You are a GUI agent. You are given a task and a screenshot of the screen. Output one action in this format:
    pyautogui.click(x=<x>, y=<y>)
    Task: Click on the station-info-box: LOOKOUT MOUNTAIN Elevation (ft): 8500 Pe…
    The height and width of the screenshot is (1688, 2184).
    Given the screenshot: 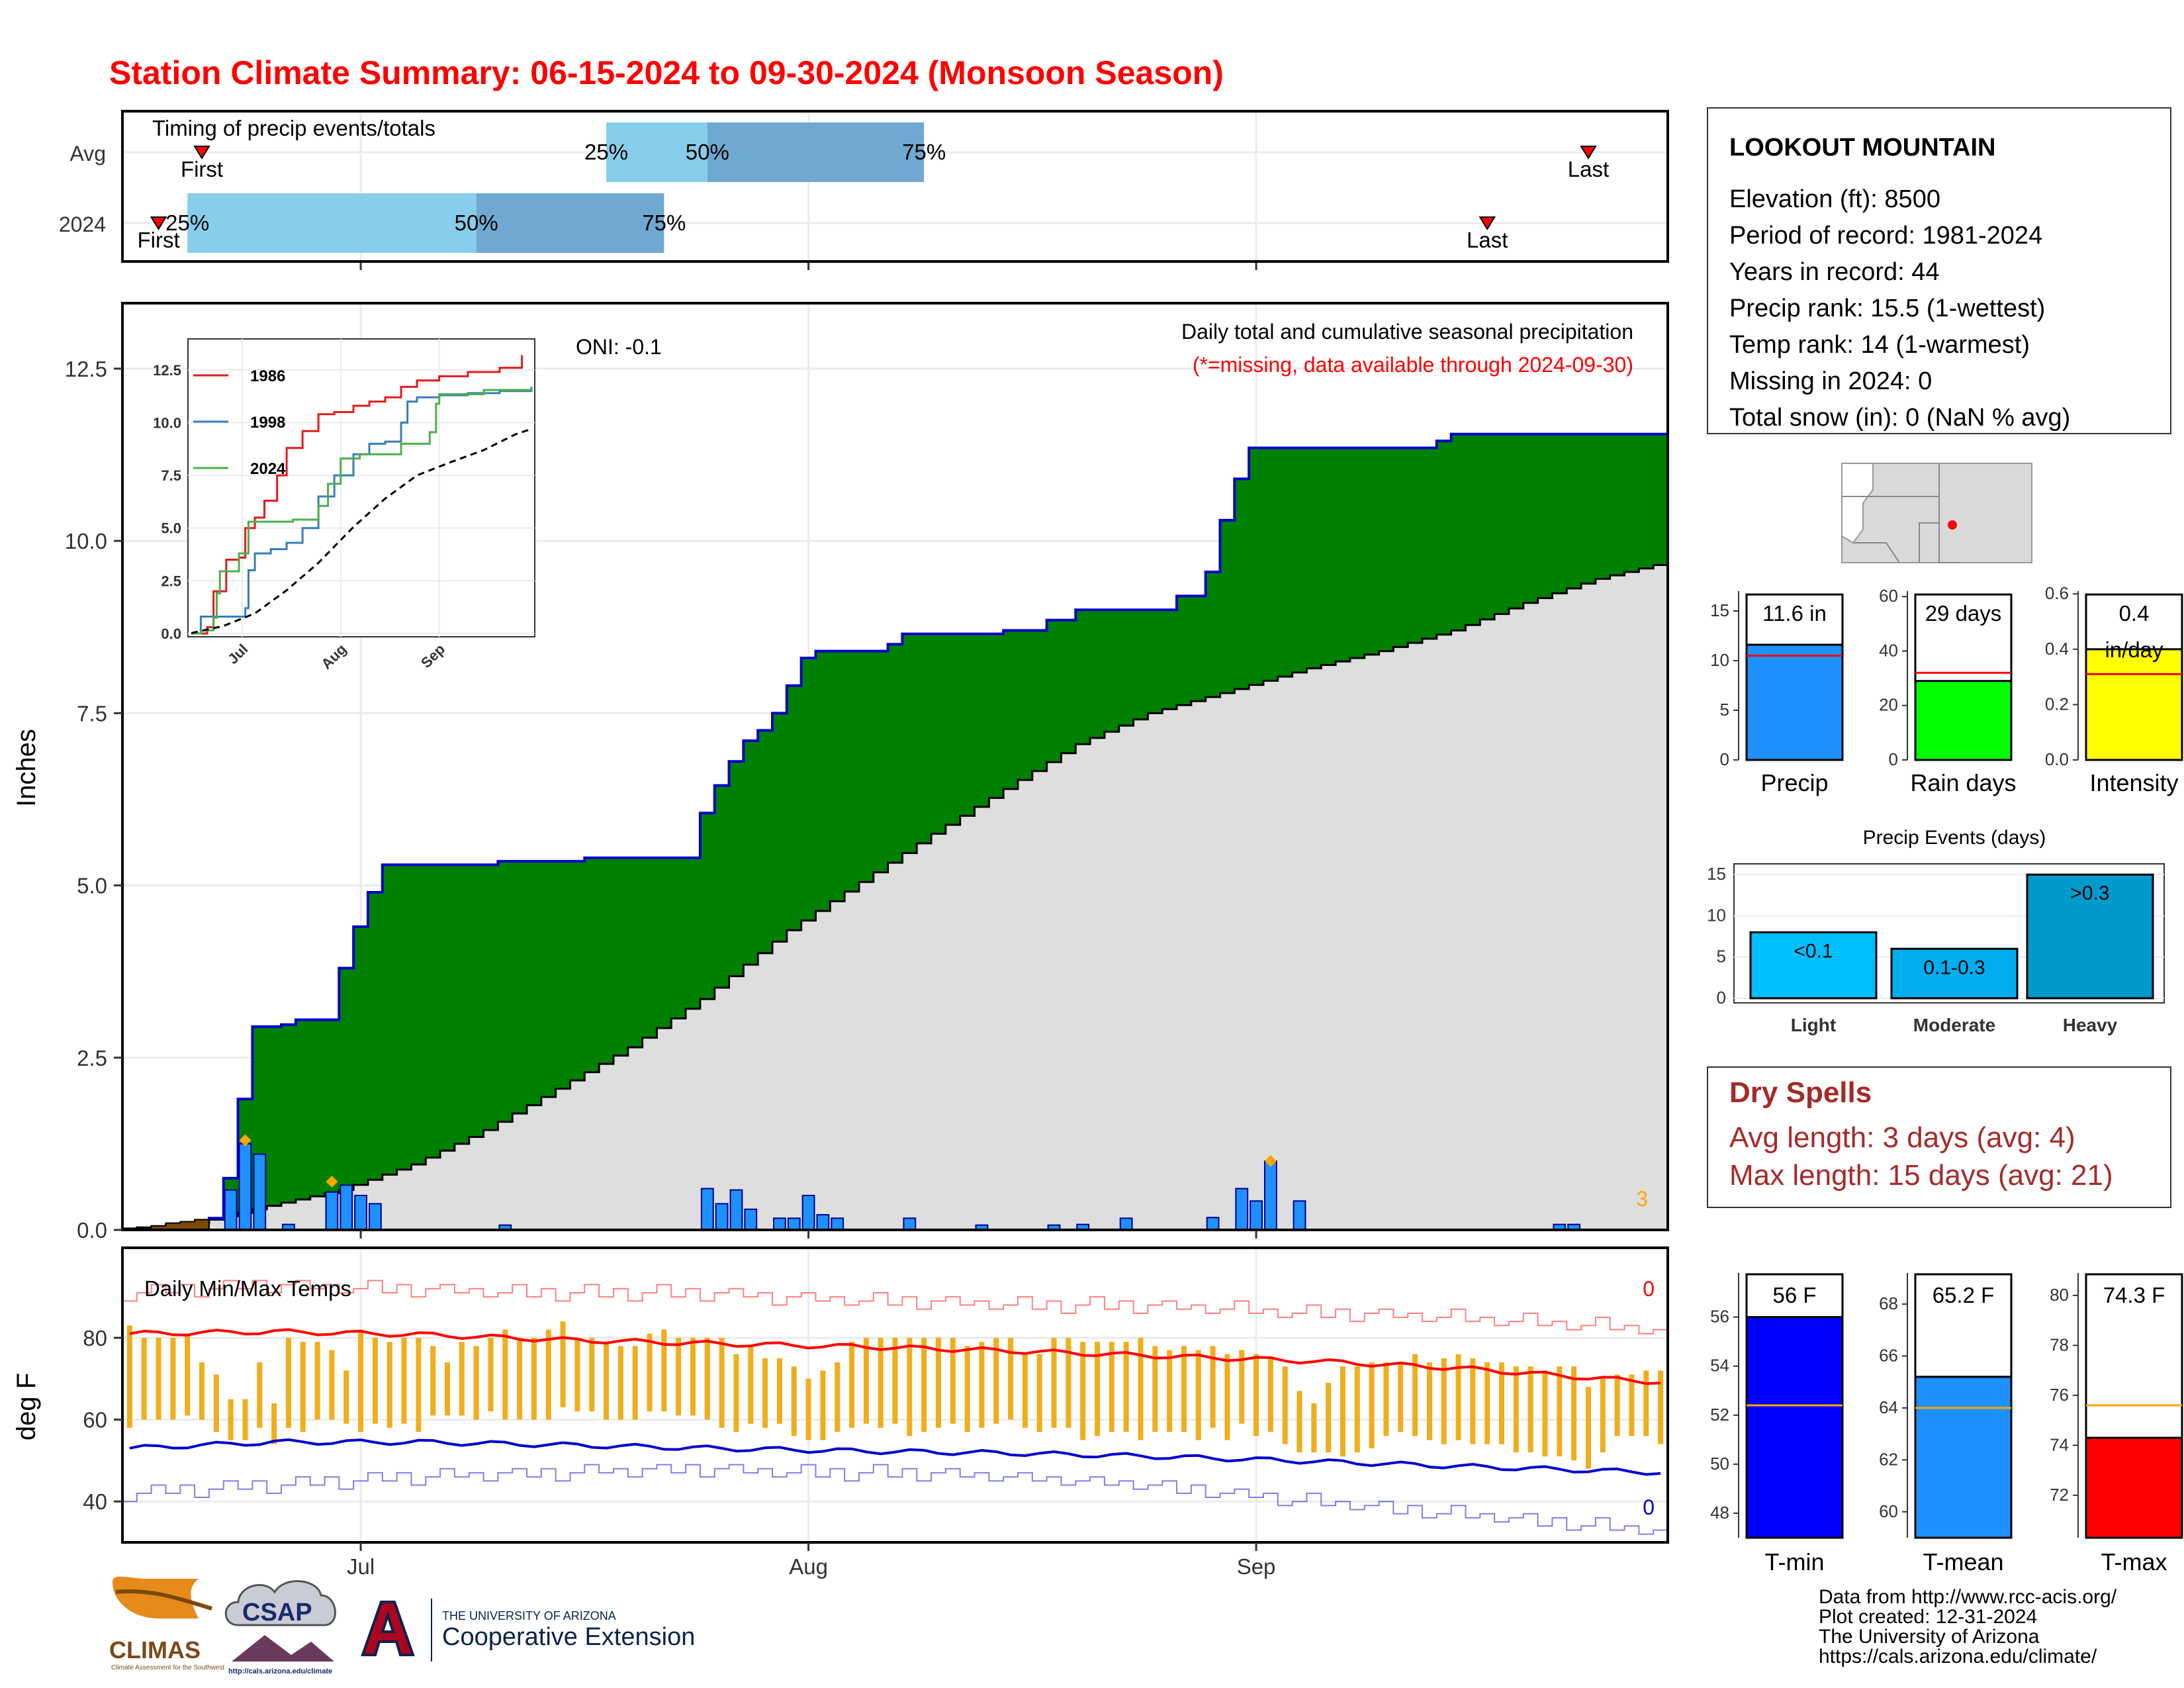 What is the action you would take?
    pyautogui.click(x=1939, y=270)
    